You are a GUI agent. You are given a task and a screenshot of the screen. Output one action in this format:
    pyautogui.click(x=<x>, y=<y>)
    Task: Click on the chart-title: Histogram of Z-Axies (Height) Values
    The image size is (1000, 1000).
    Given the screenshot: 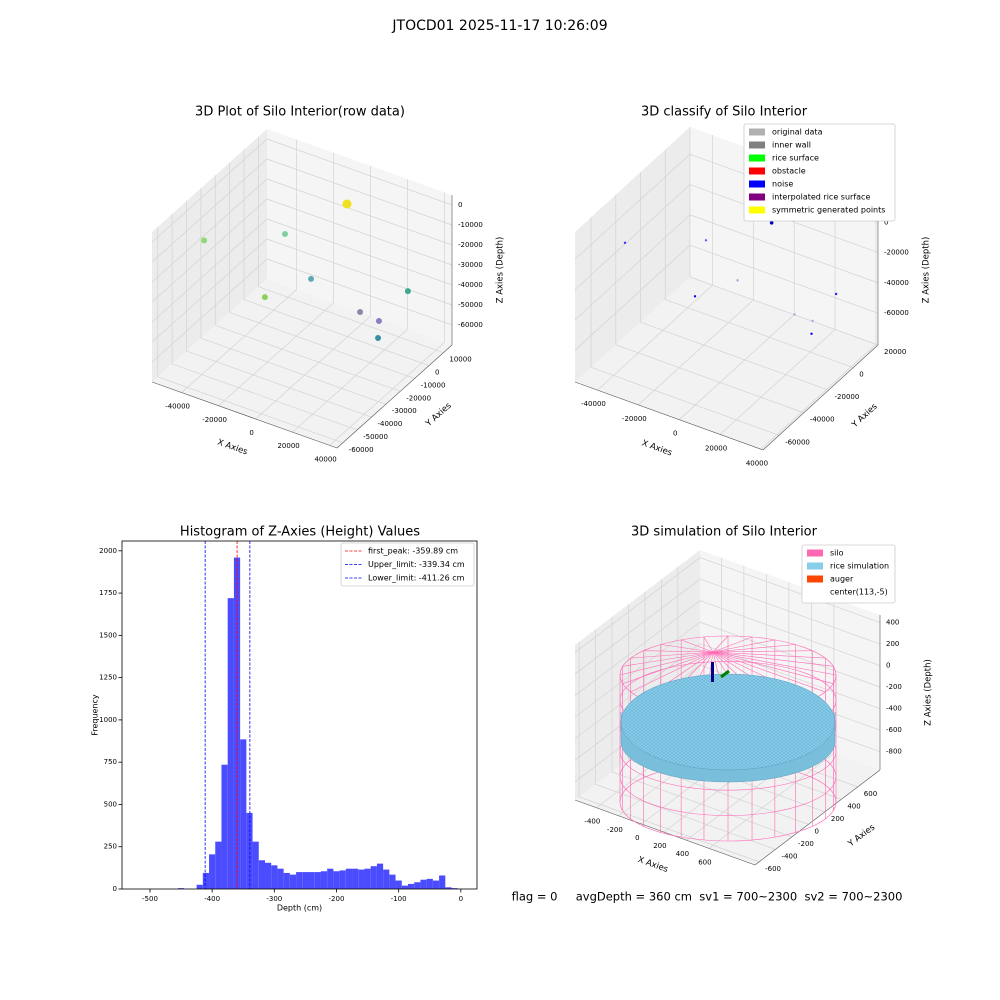 What is the action you would take?
    pyautogui.click(x=300, y=532)
    